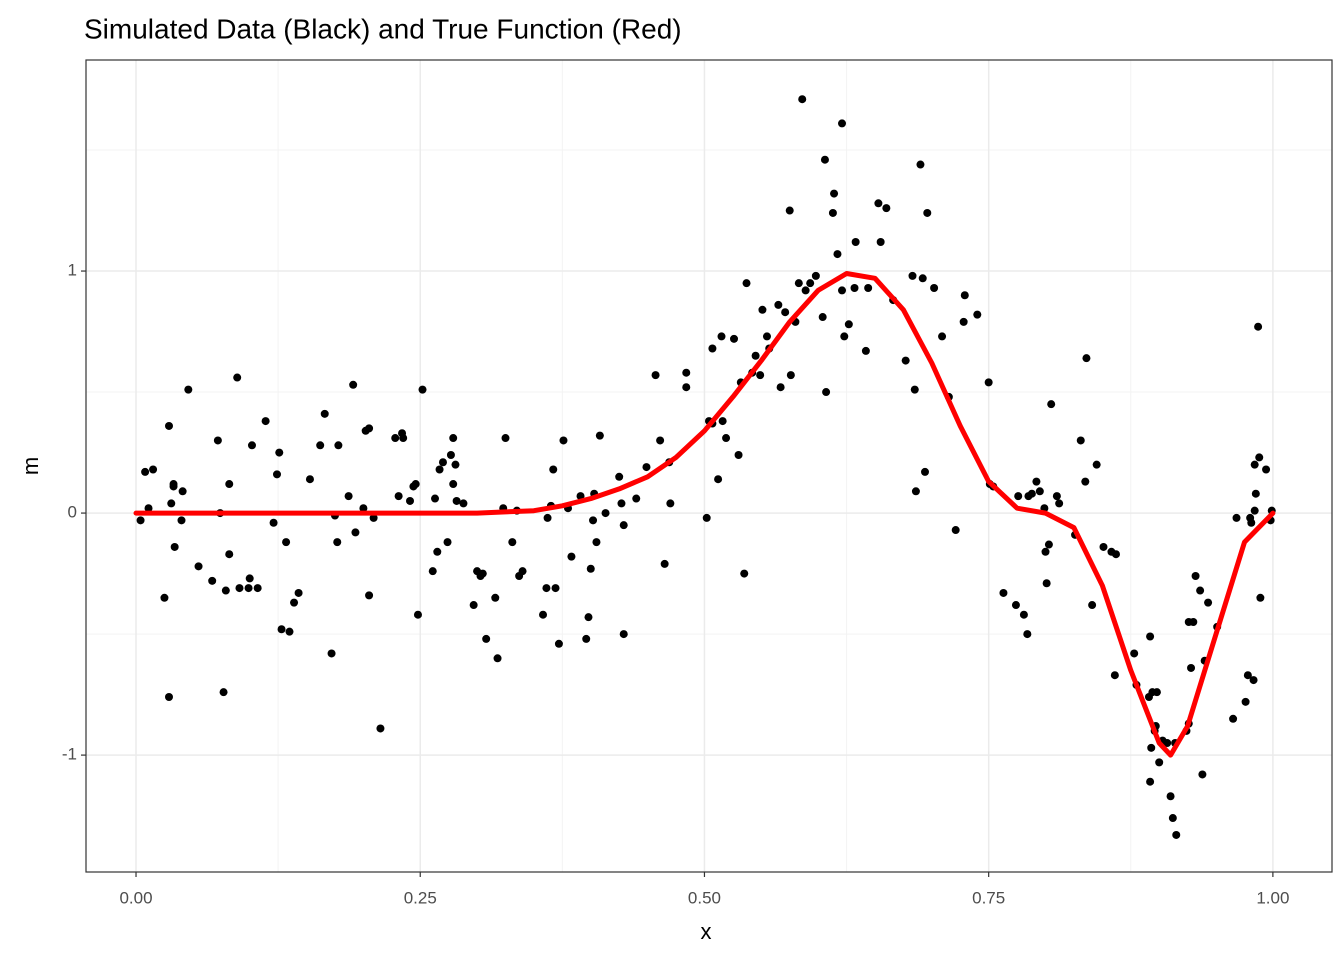  I want to click on y-tick-label: 0, so click(72, 512).